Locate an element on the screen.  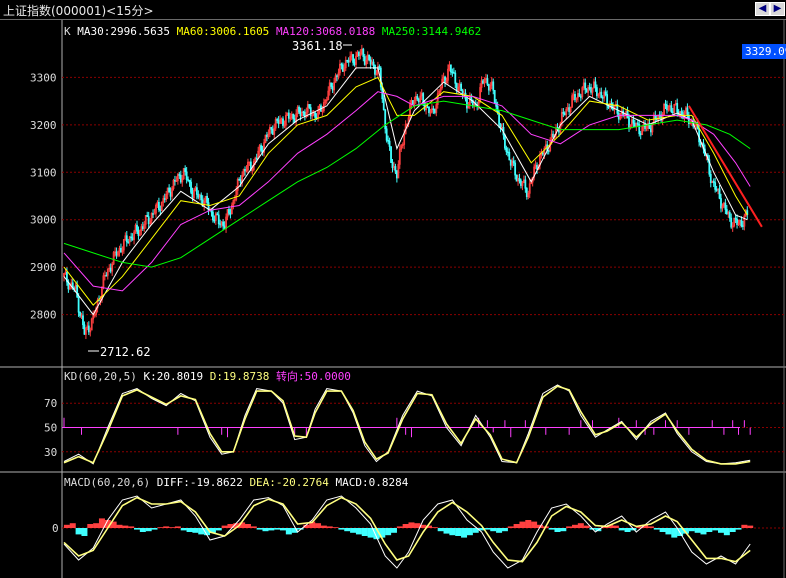
kd-d-label: D:19.8738 is located at coordinates (239, 376).